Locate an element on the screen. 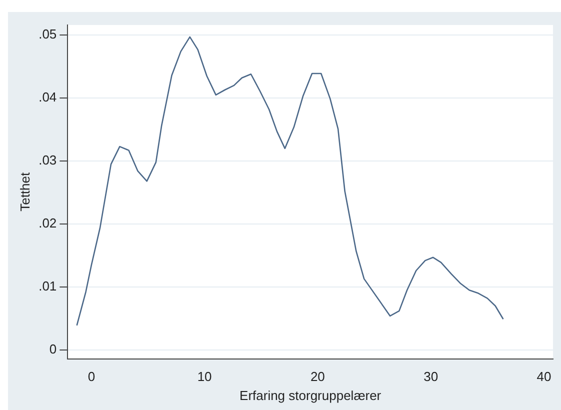 The image size is (561, 410). y-tick-label: .01 is located at coordinates (47, 286).